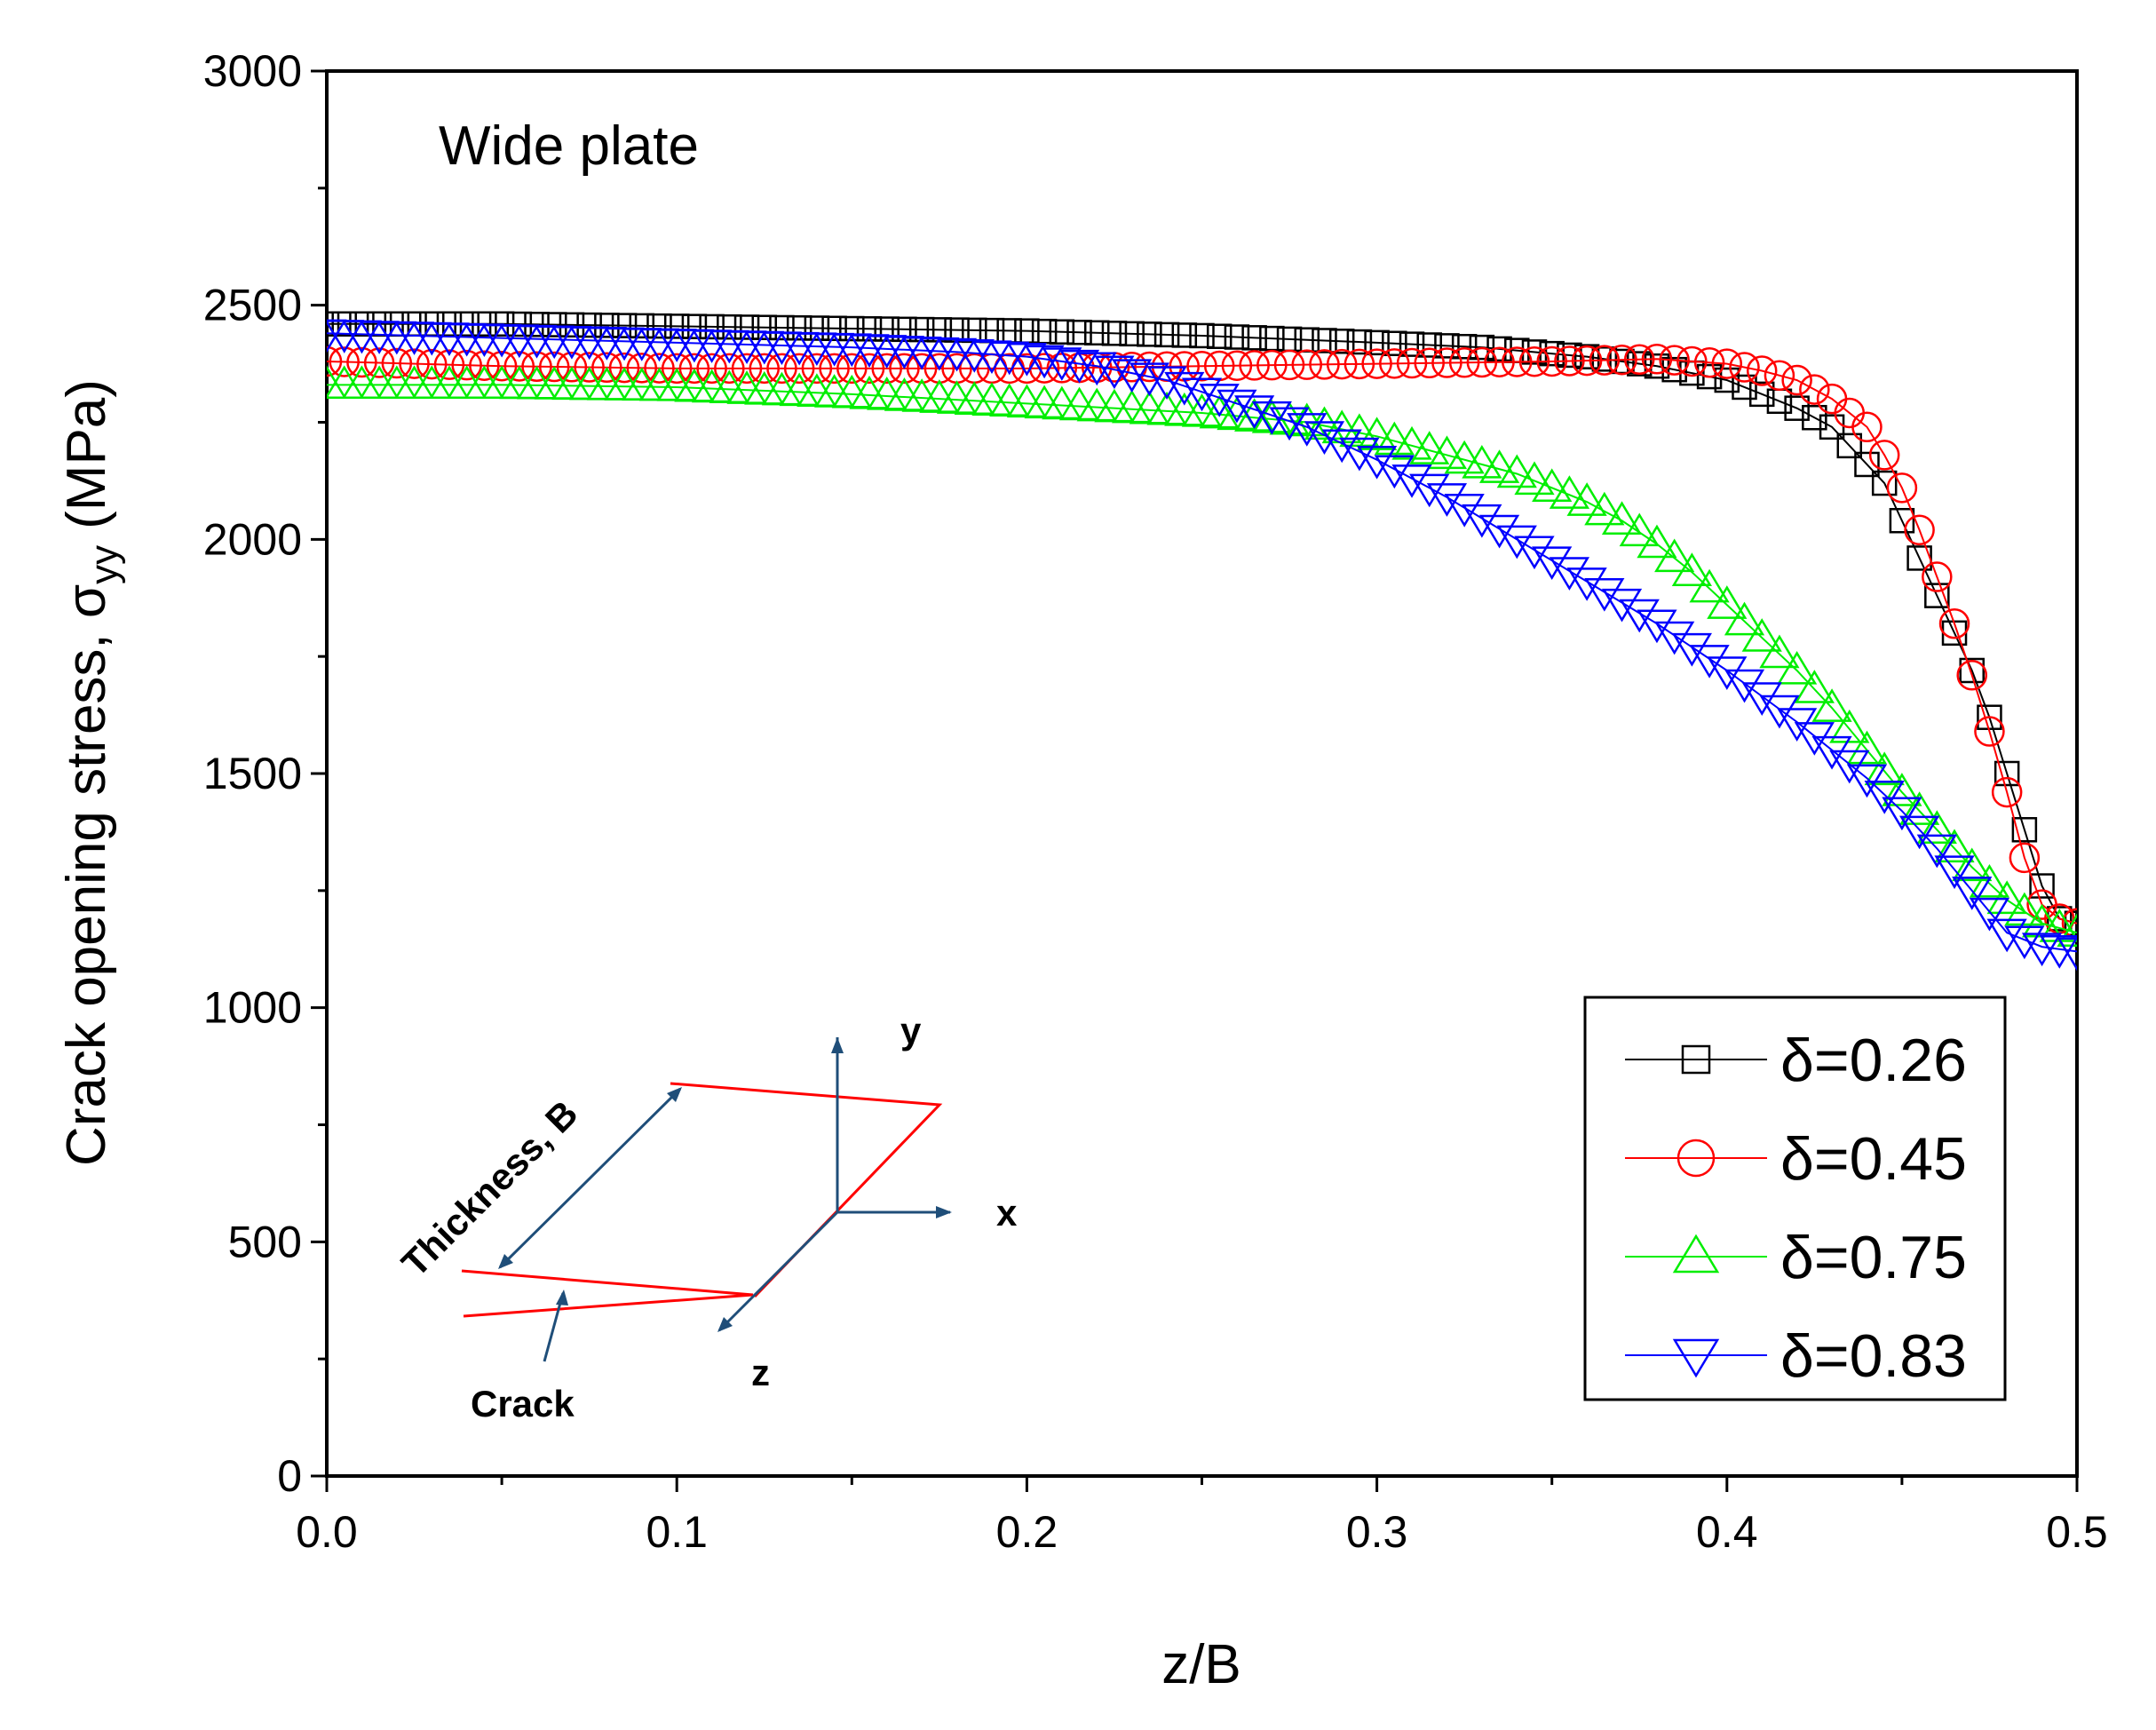 The width and height of the screenshot is (2156, 1730). I want to click on inset-crack-label: Crack, so click(523, 1404).